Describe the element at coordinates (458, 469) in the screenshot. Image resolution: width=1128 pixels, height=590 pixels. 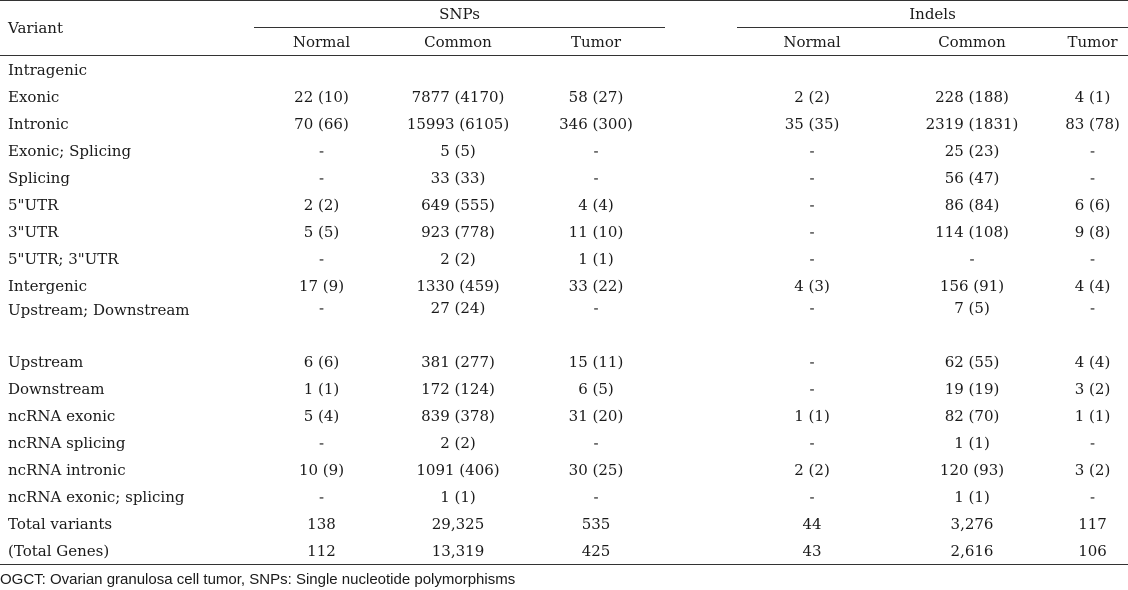
I see `table-cell: 1091 (406)` at that location.